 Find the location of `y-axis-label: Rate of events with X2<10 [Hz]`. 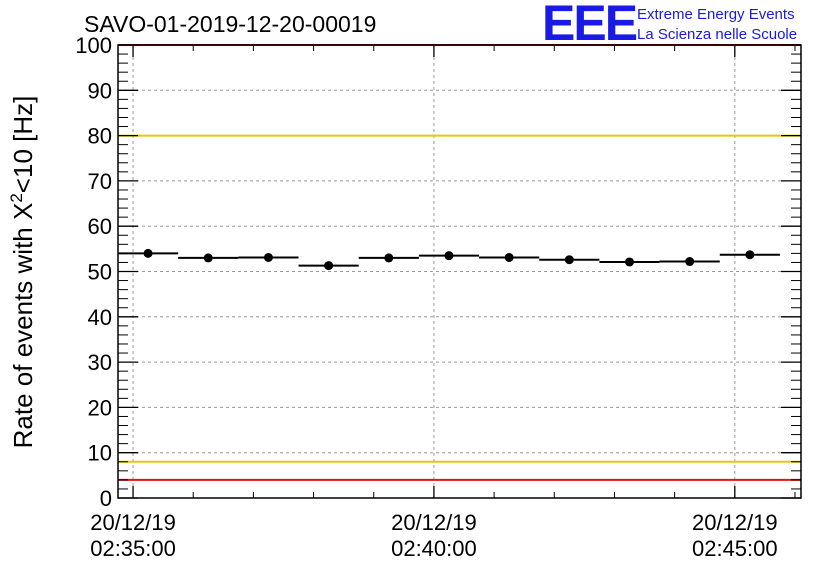

y-axis-label: Rate of events with X2<10 [Hz] is located at coordinates (22, 272).